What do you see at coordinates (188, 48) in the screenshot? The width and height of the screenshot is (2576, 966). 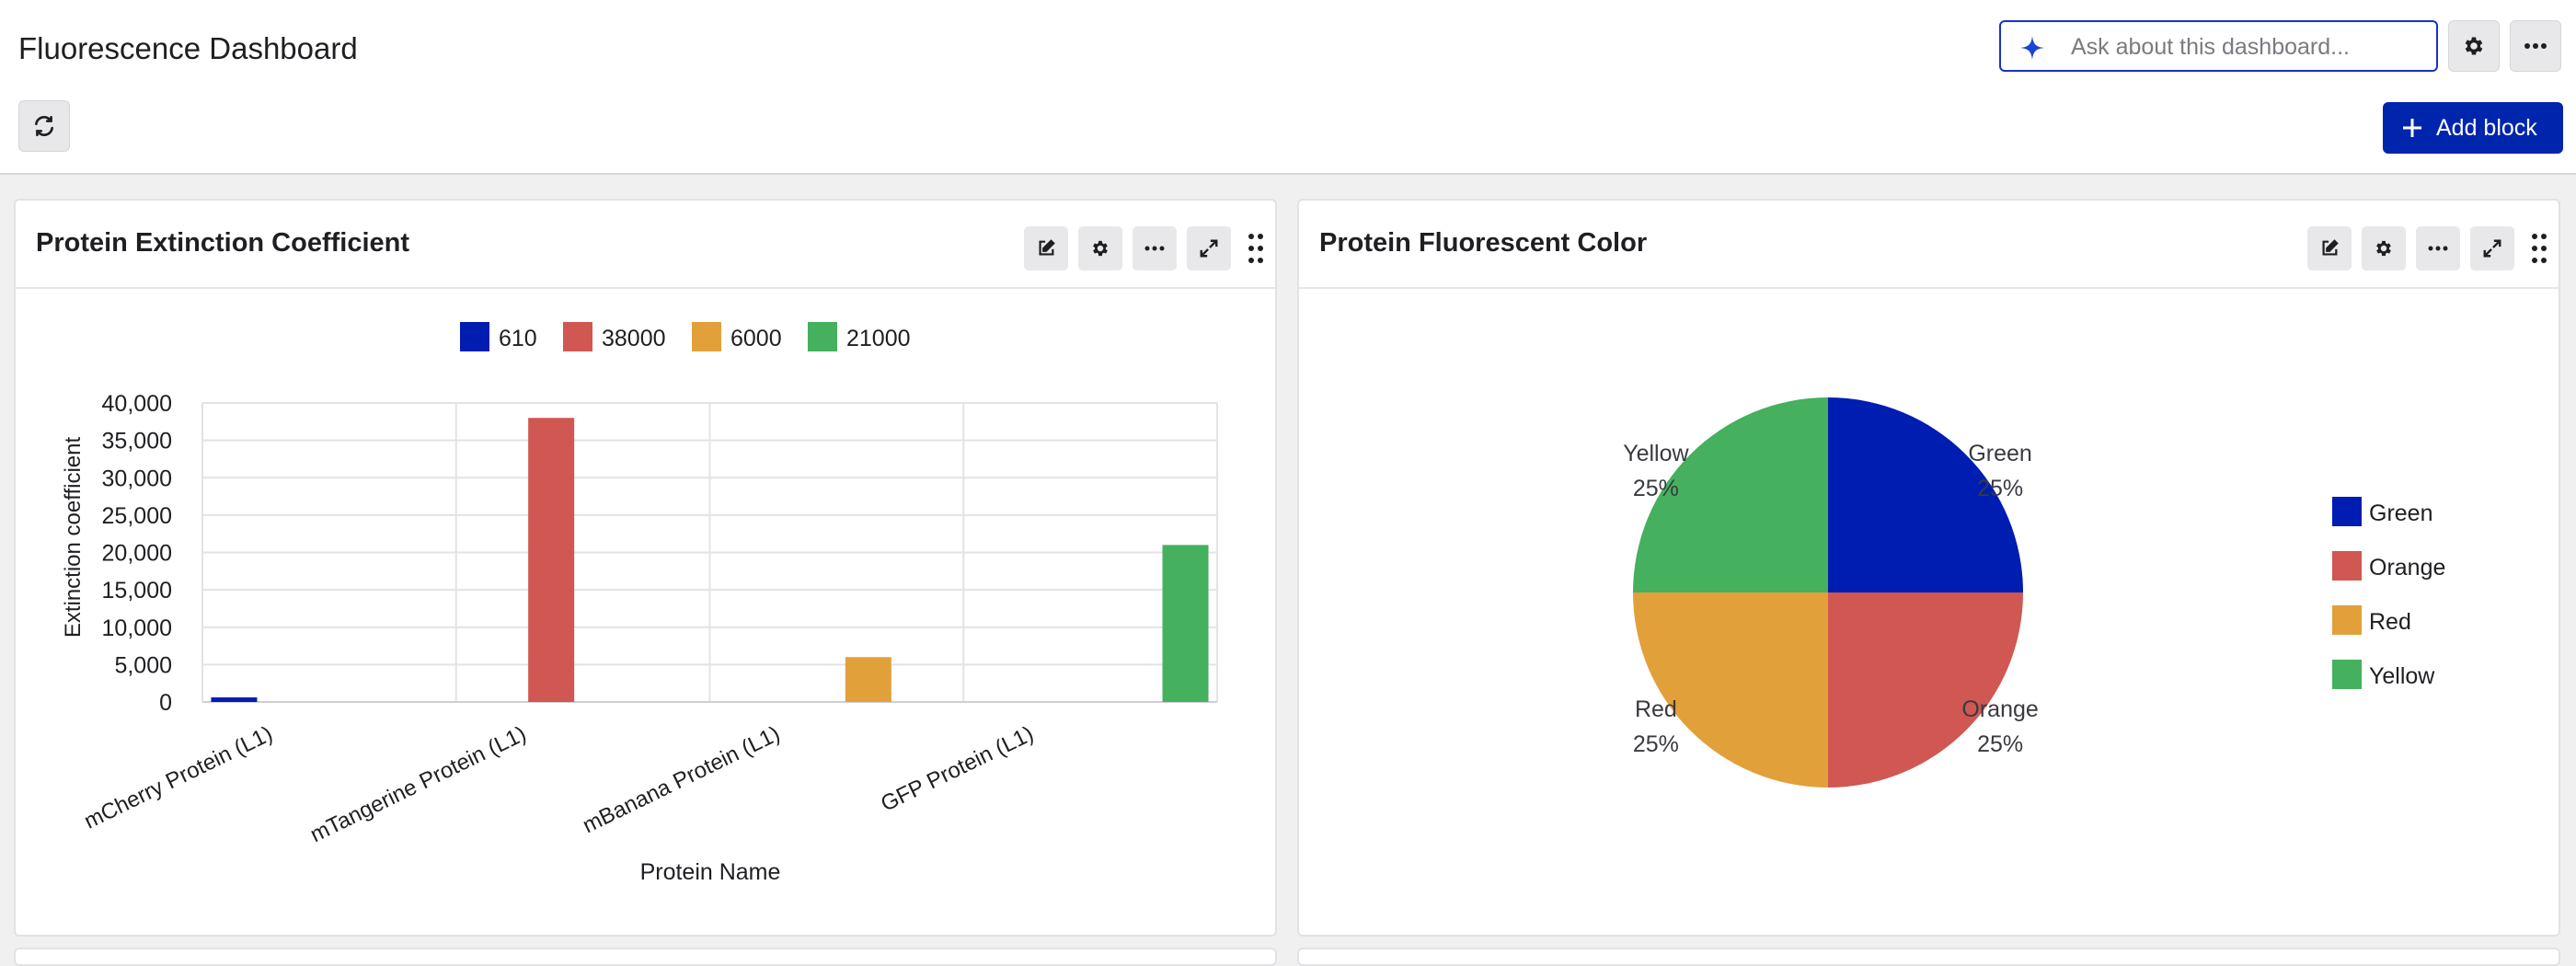 I see `page-title: Fluorescence Dashboard` at bounding box center [188, 48].